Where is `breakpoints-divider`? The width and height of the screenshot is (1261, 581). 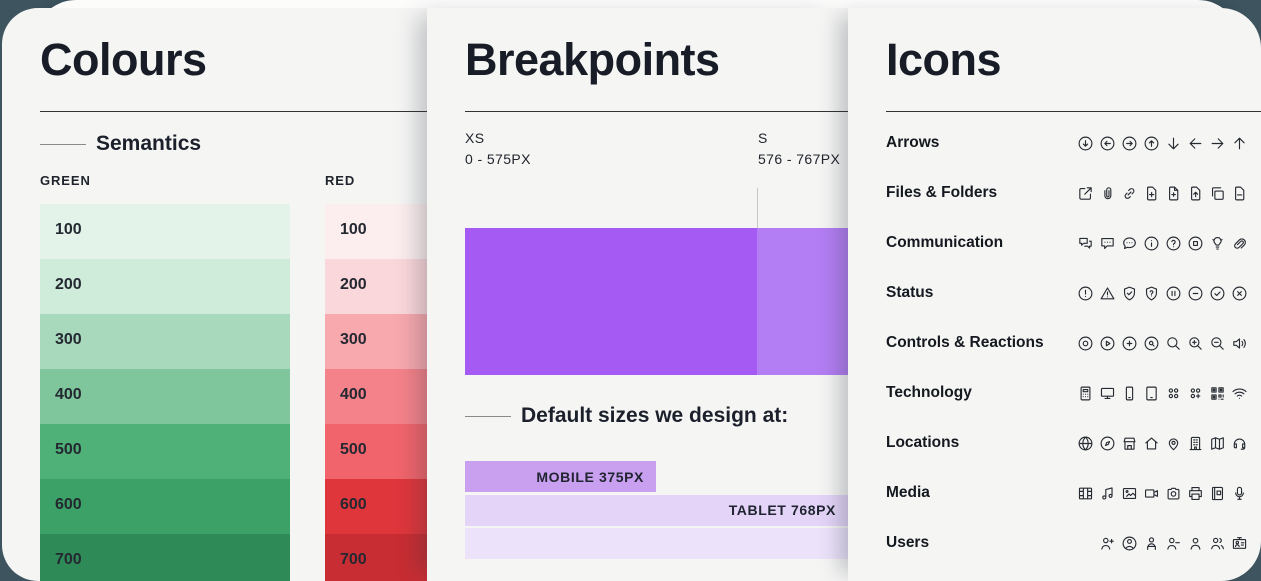
breakpoints-divider is located at coordinates (656, 111).